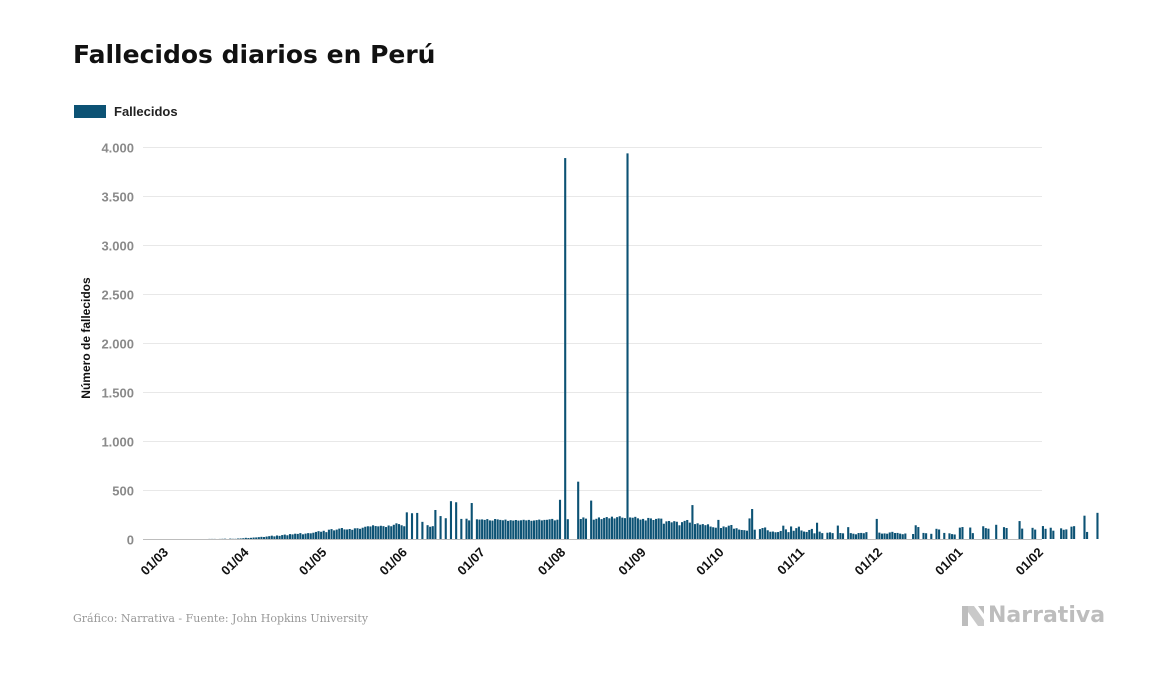 The image size is (1157, 674). Describe the element at coordinates (146, 111) in the screenshot. I see `legend-label: Fallecidos` at that location.